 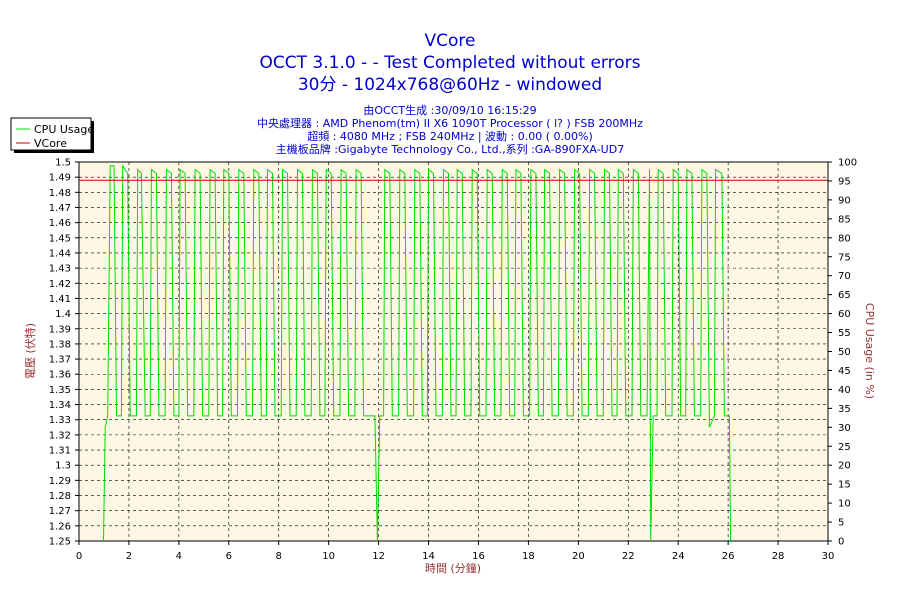 What do you see at coordinates (844, 238) in the screenshot?
I see `y-right-tick-label: 80` at bounding box center [844, 238].